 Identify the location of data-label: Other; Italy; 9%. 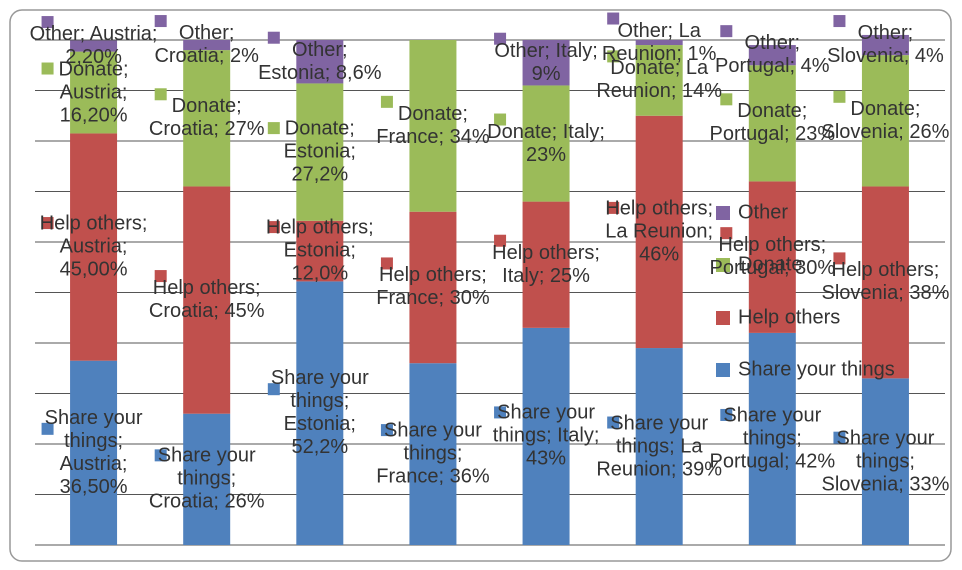
(546, 62).